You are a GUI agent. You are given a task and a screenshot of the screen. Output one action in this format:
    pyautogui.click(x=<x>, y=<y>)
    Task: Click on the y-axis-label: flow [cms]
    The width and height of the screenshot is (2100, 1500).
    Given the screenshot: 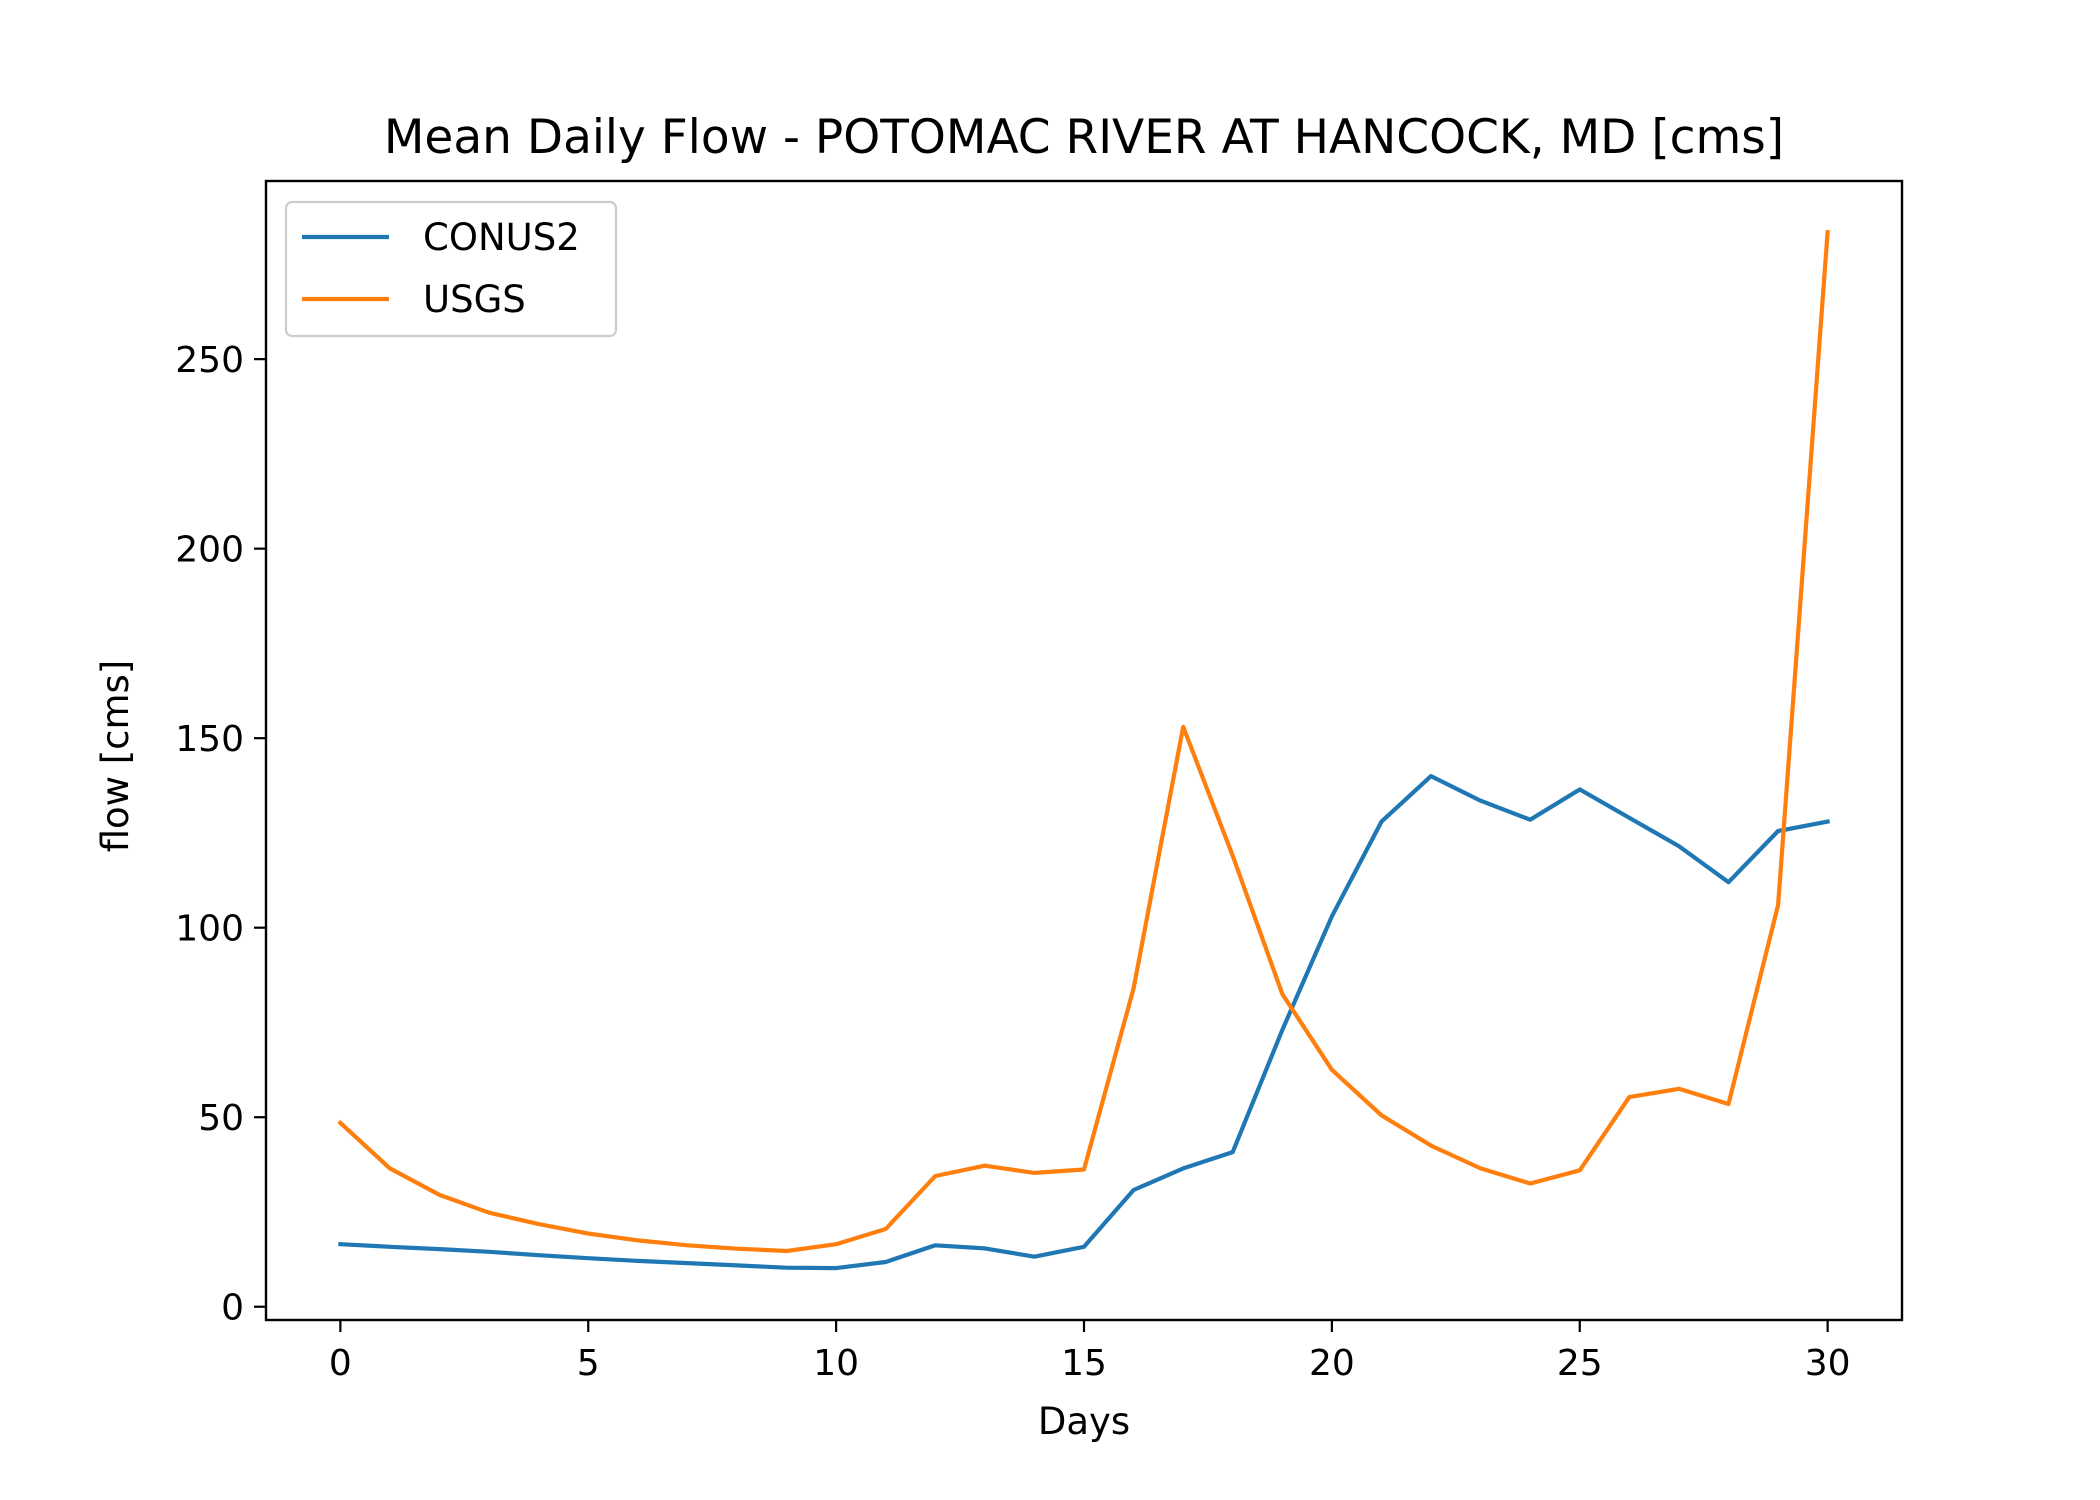 What is the action you would take?
    pyautogui.click(x=115, y=756)
    